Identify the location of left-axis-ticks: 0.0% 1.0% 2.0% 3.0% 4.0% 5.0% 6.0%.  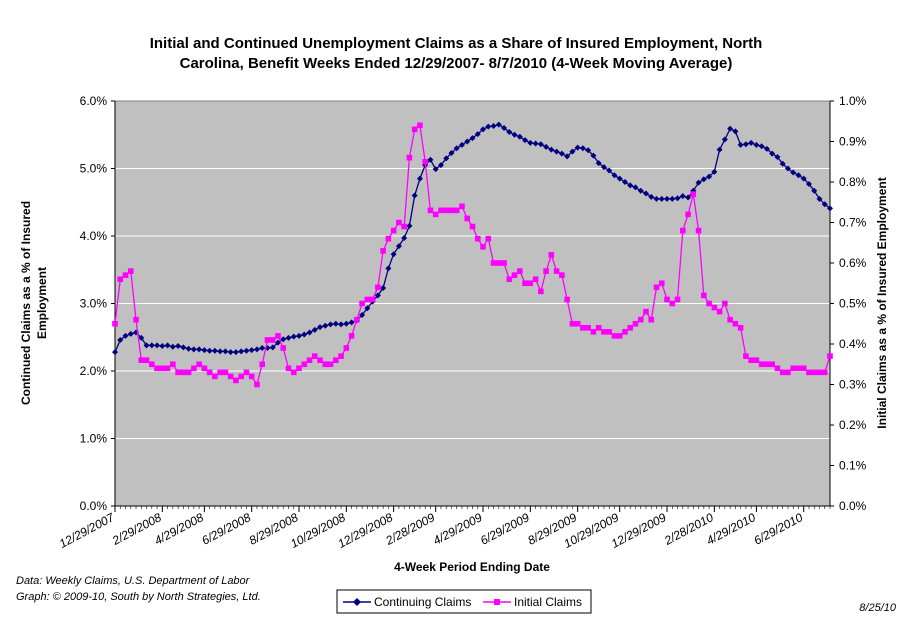
(98, 303).